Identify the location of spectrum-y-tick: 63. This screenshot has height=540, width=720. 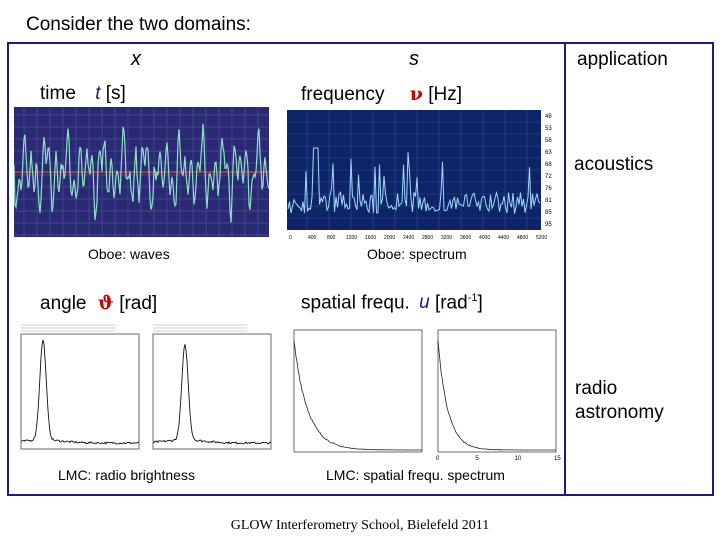
(548, 153).